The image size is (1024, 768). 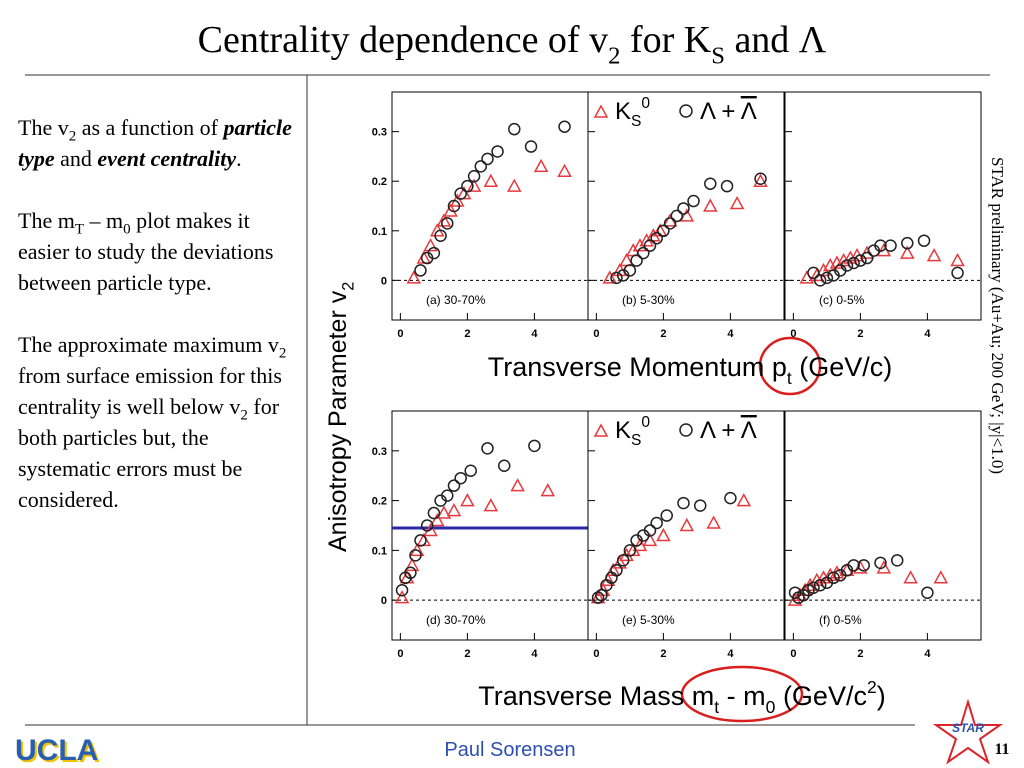 What do you see at coordinates (716, 707) in the screenshot?
I see `text-segment: t` at bounding box center [716, 707].